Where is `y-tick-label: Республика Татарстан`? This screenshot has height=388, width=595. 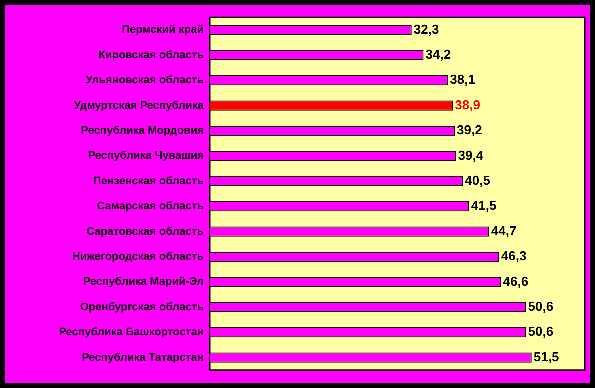
y-tick-label: Республика Татарстан is located at coordinates (143, 358).